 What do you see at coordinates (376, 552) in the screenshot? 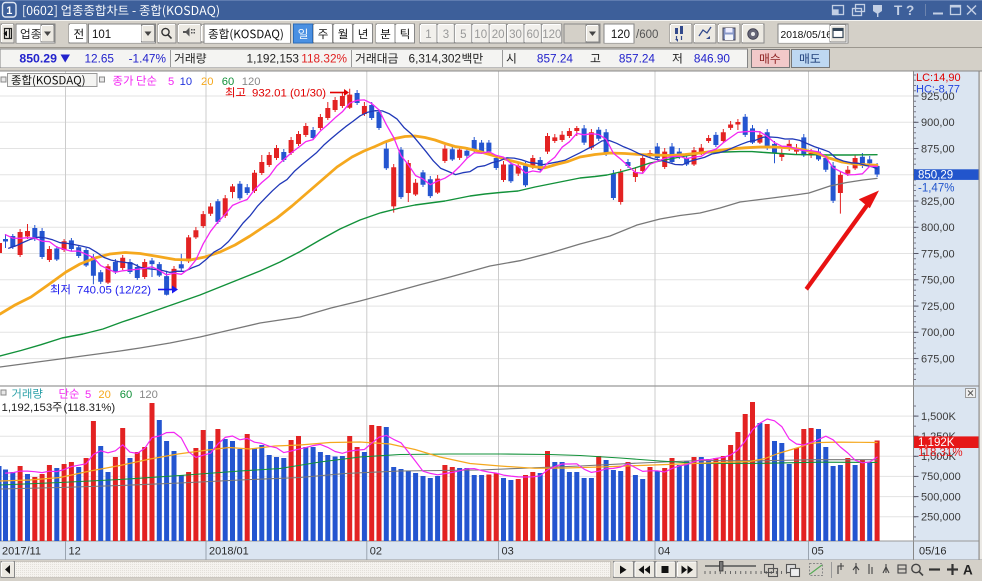
I see `svg-text: 02` at bounding box center [376, 552].